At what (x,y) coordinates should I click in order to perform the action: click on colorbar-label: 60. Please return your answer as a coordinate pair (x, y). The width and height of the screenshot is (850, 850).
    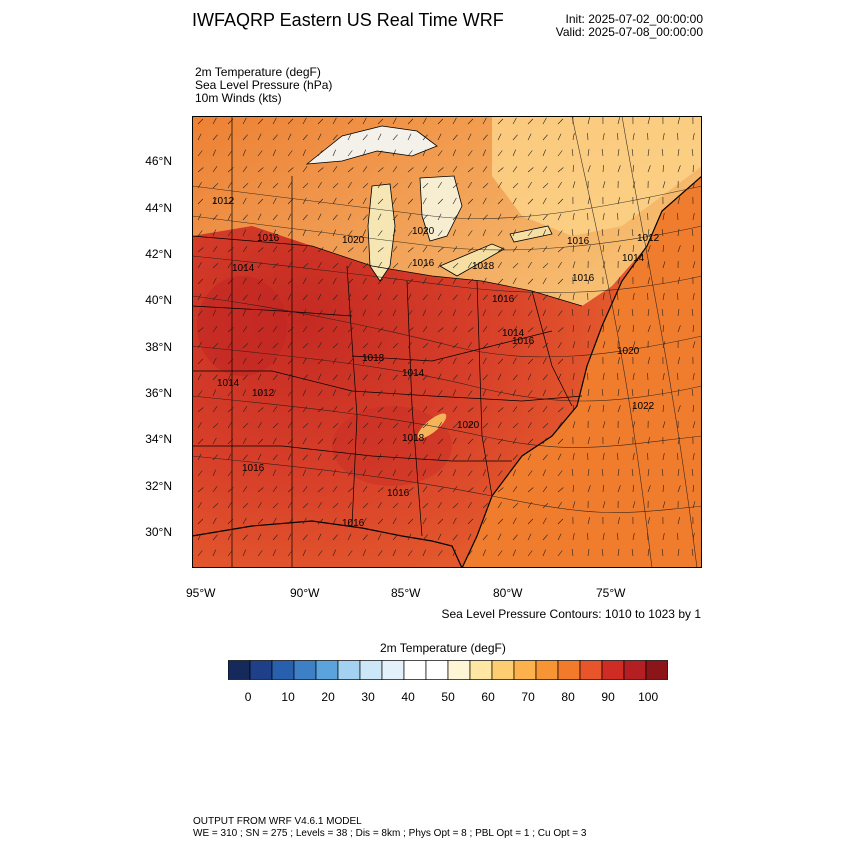
    Looking at the image, I should click on (488, 697).